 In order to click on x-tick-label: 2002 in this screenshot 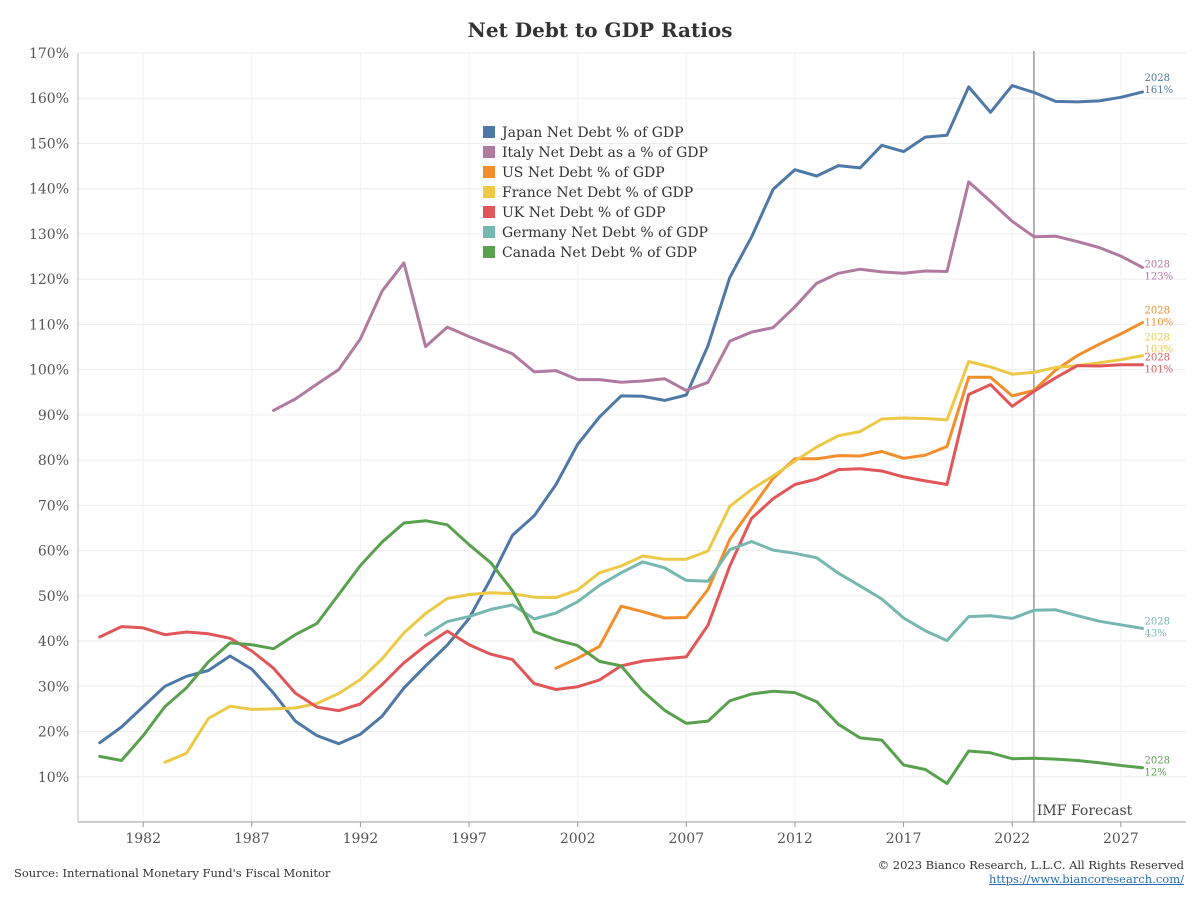, I will do `click(578, 839)`.